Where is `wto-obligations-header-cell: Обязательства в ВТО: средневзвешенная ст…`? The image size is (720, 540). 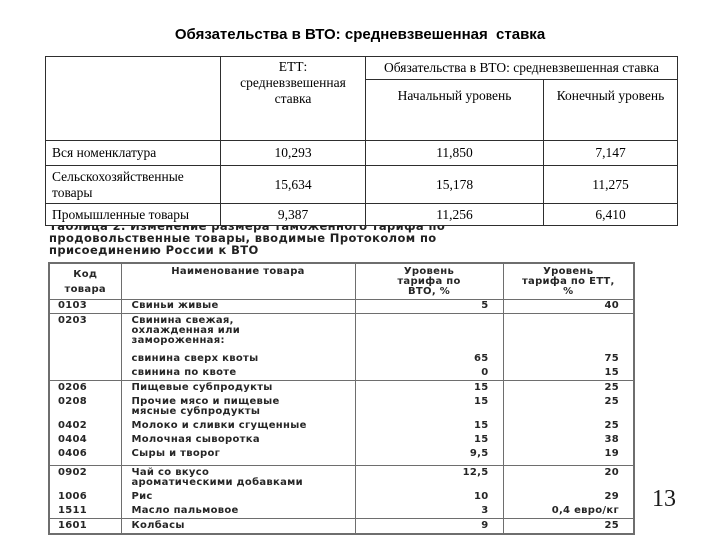
wto-obligations-header-cell: Обязательства в ВТО: средневзвешенная ст… is located at coordinates (521, 68).